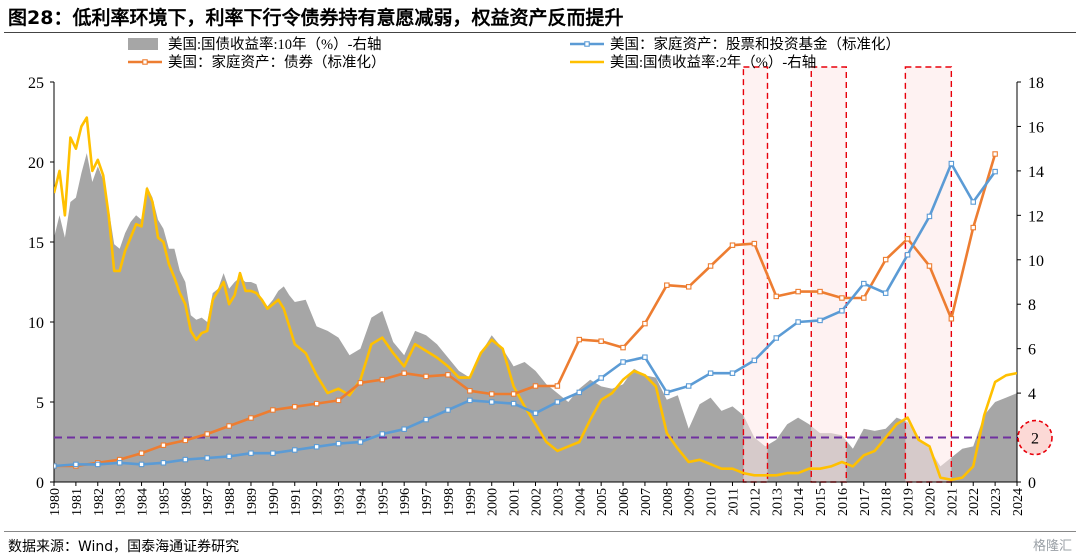 The image size is (1080, 558). What do you see at coordinates (143, 44) in the screenshot?
I see `legend-swatch-yield10y` at bounding box center [143, 44].